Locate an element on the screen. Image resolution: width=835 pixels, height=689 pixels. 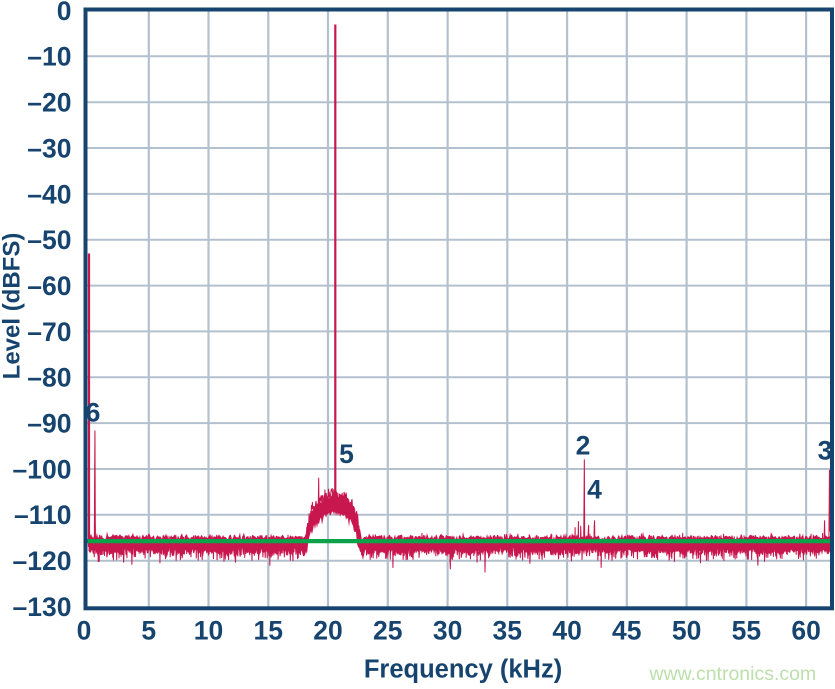
svg-text: 60 is located at coordinates (805, 631).